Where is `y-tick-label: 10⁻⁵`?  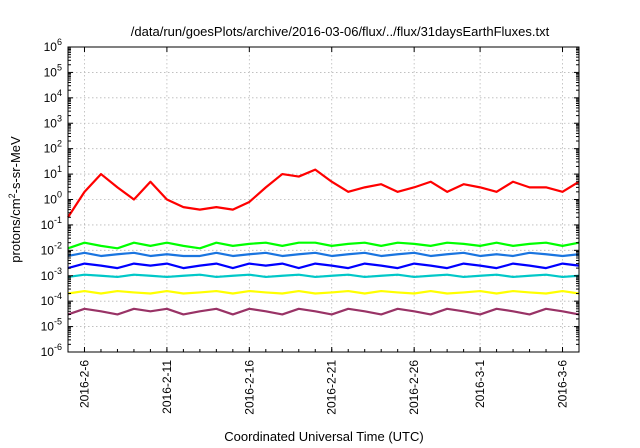 y-tick-label: 10⁻⁵ is located at coordinates (51, 325).